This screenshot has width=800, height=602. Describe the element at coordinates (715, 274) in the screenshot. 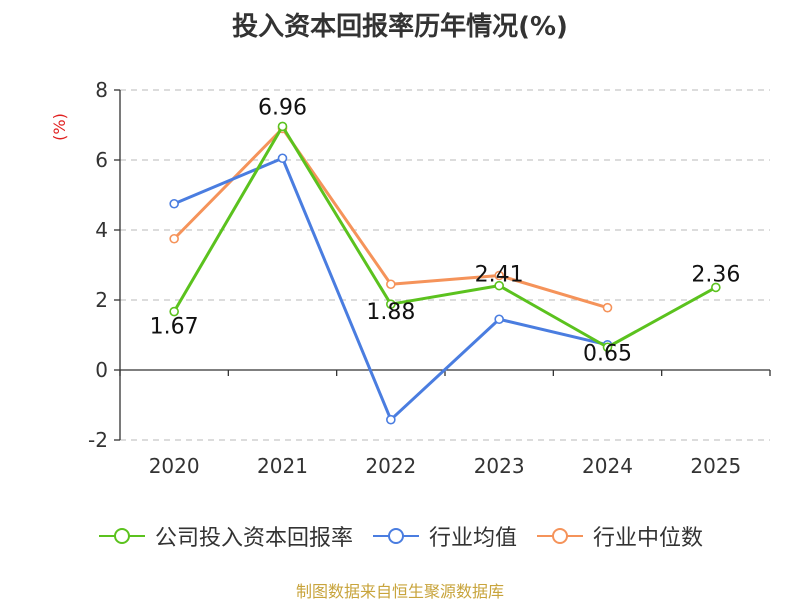

I see `data-label: 2.36` at that location.